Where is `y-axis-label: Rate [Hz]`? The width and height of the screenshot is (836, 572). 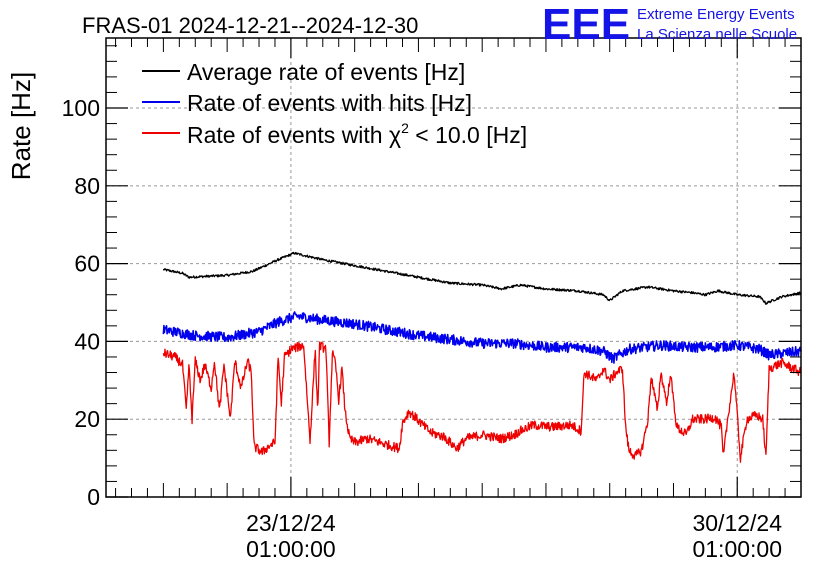
y-axis-label: Rate [Hz] is located at coordinates (21, 126).